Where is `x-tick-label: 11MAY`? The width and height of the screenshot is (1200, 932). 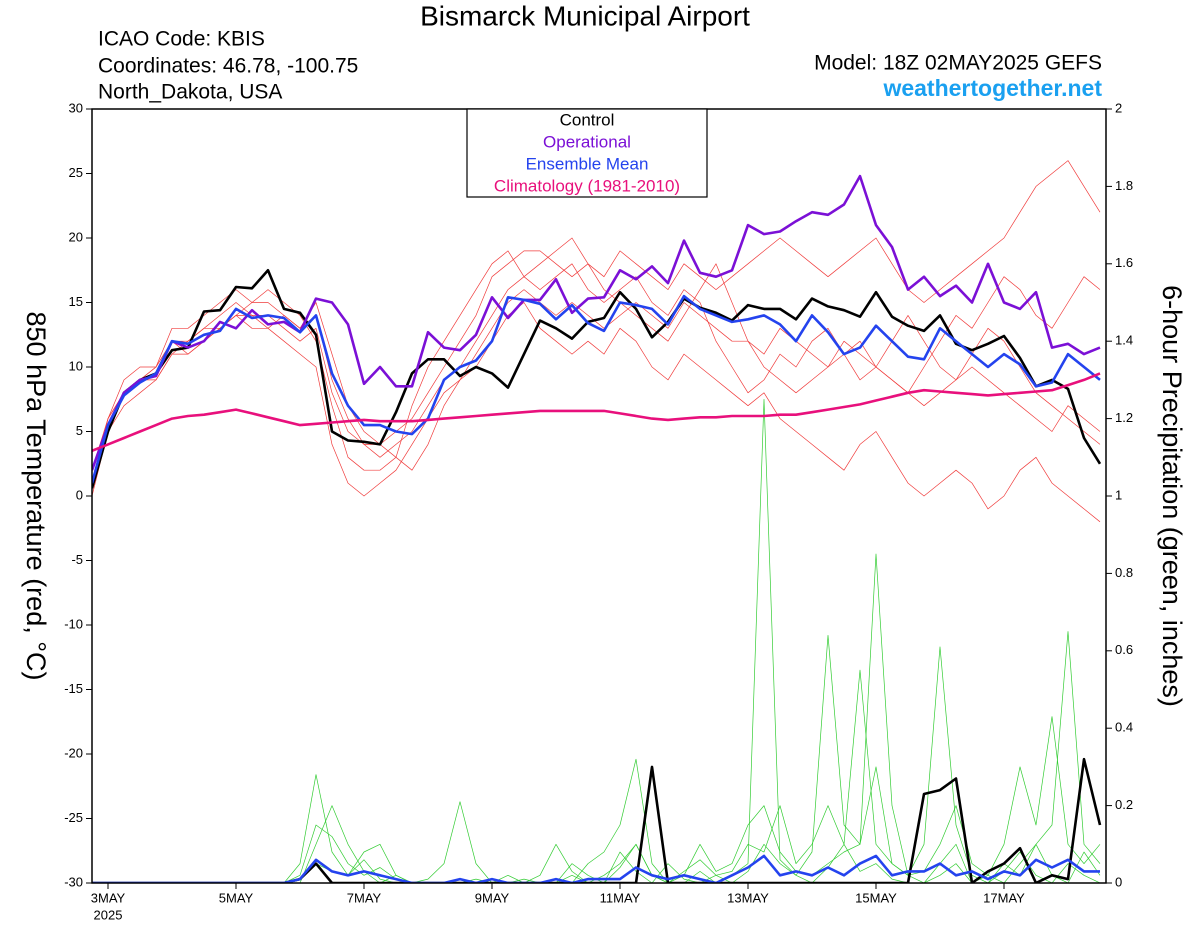
x-tick-label: 11MAY is located at coordinates (620, 897).